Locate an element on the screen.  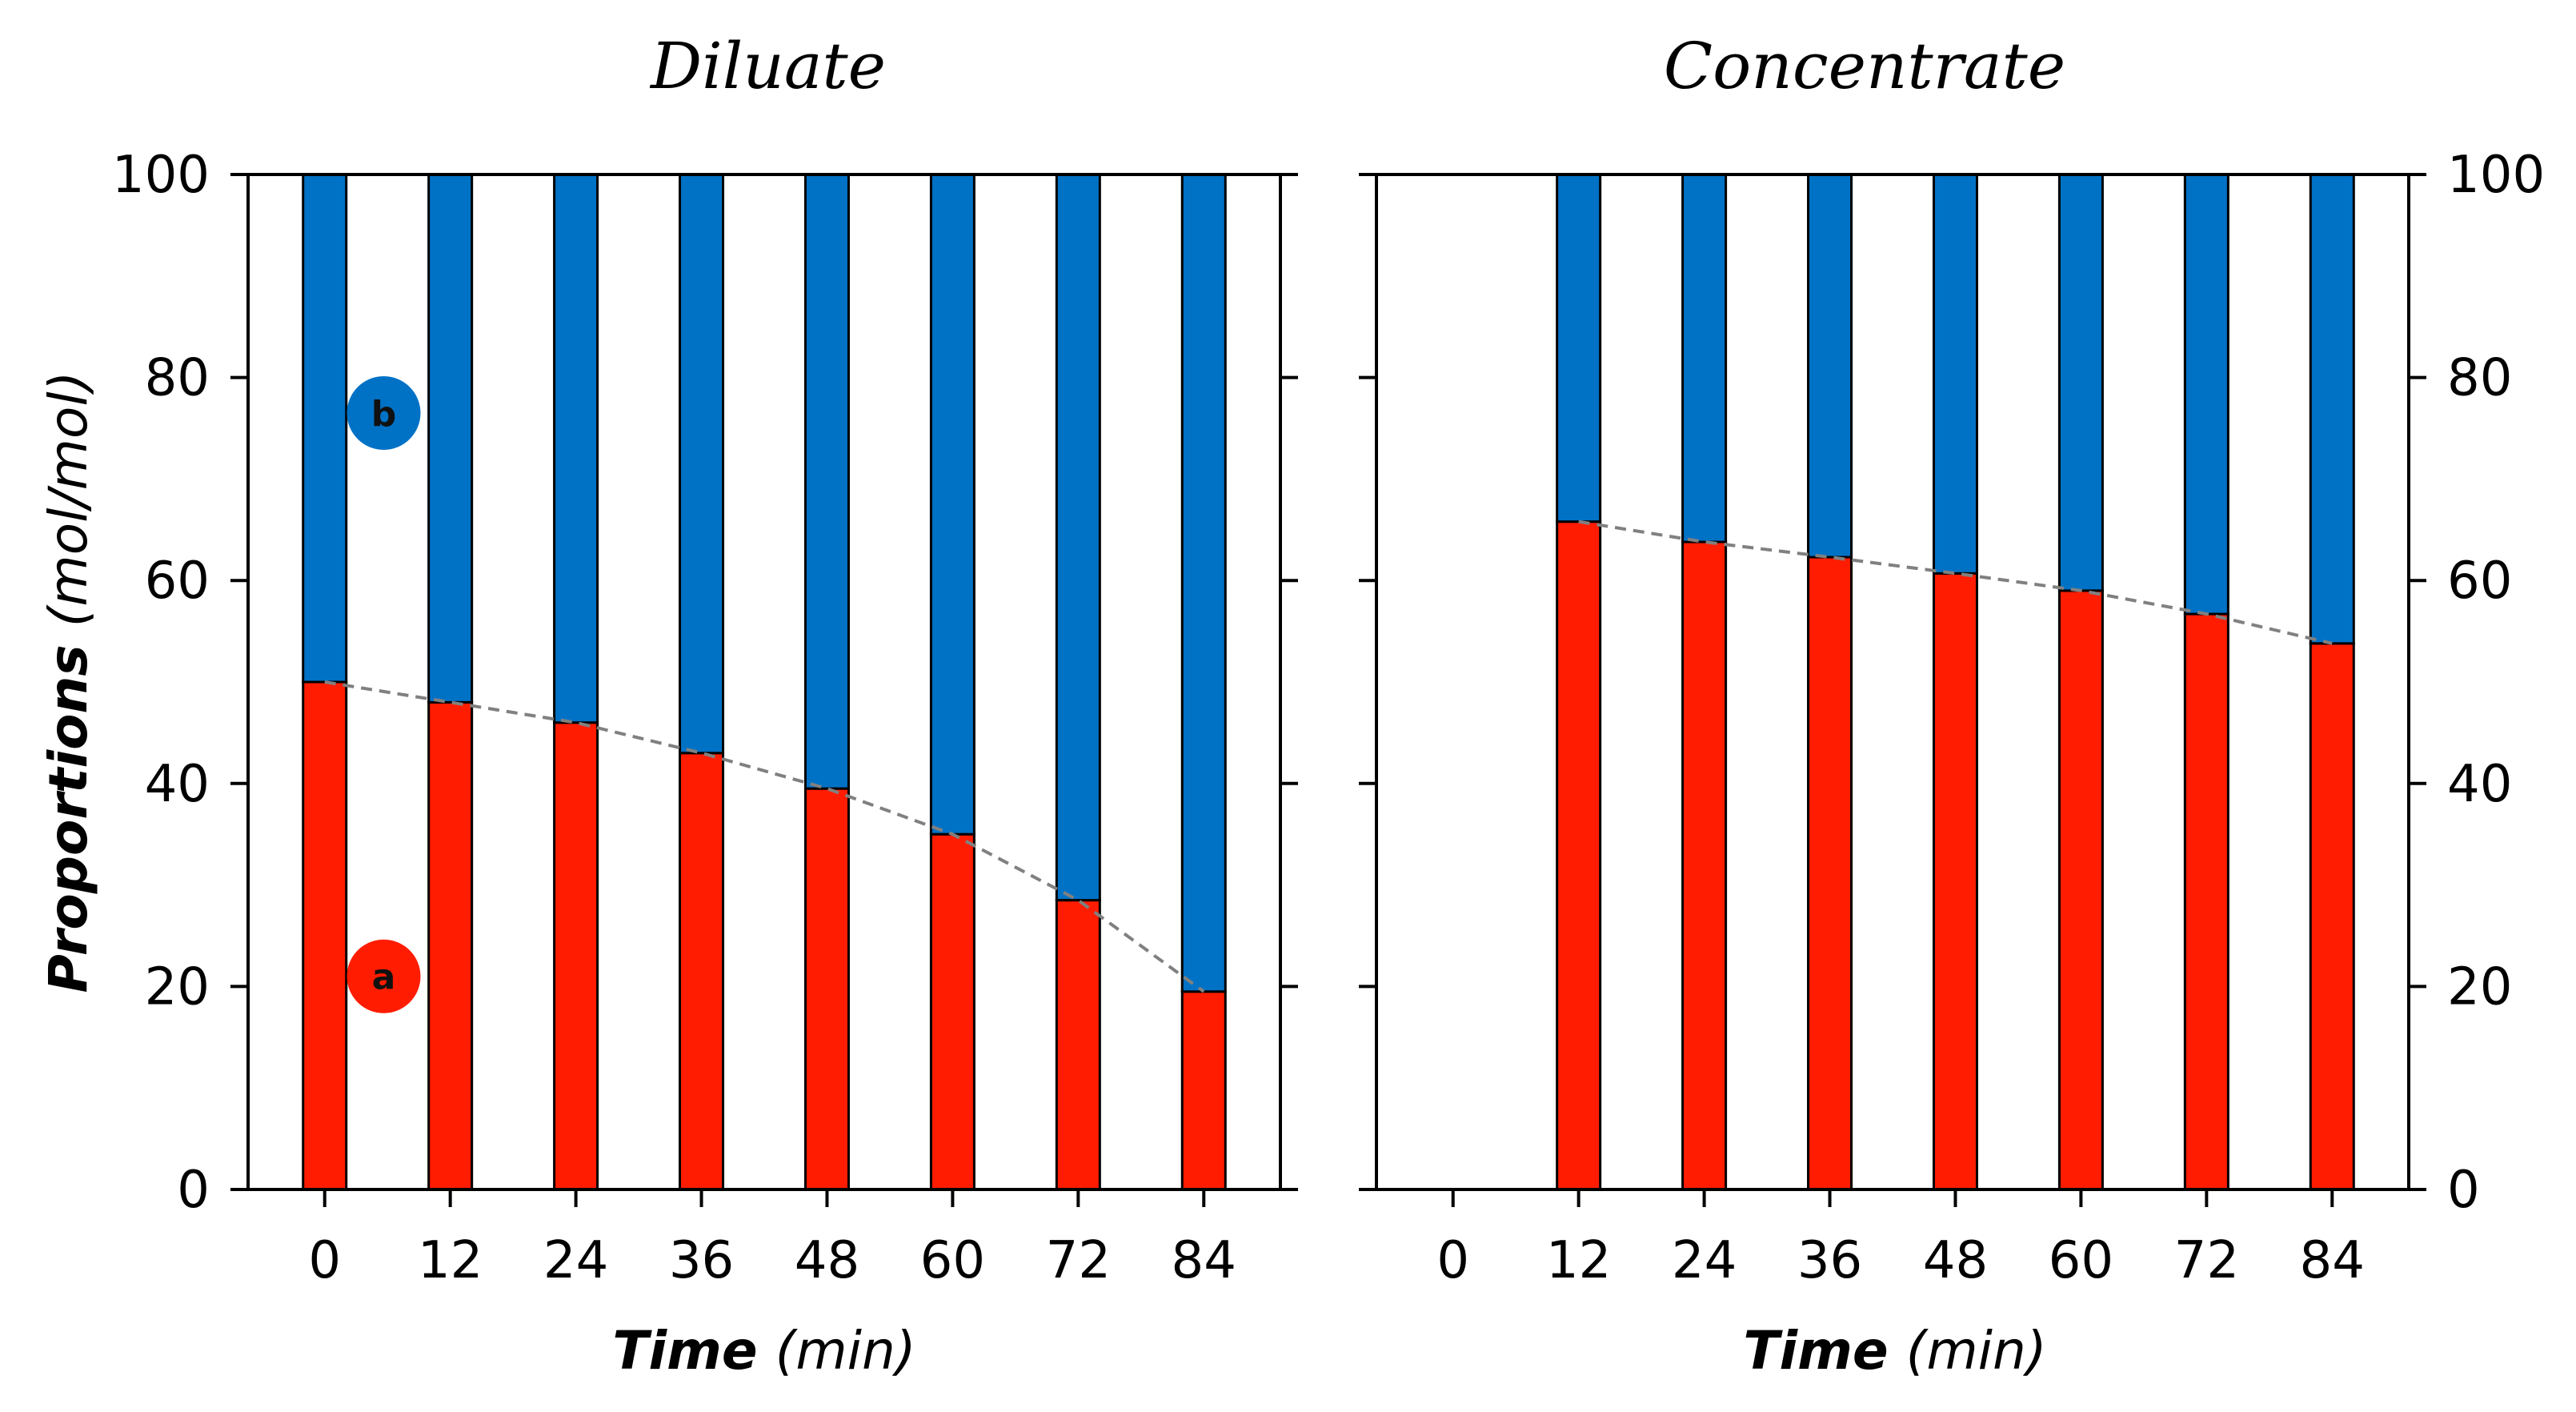
left-xtick-label-0: 0 is located at coordinates (324, 1260).